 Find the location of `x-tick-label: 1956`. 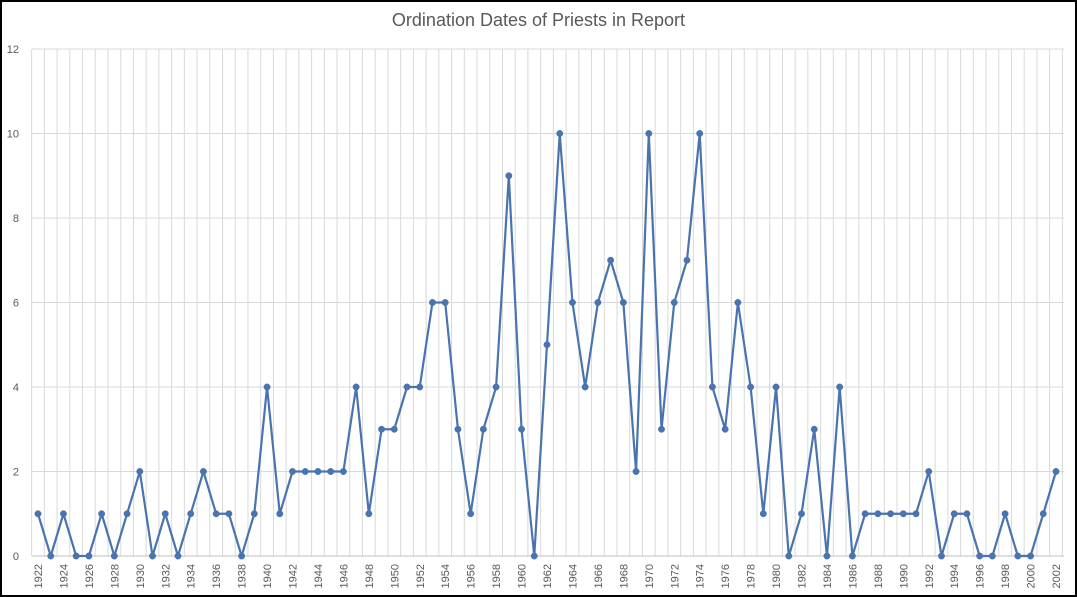

x-tick-label: 1956 is located at coordinates (472, 576).